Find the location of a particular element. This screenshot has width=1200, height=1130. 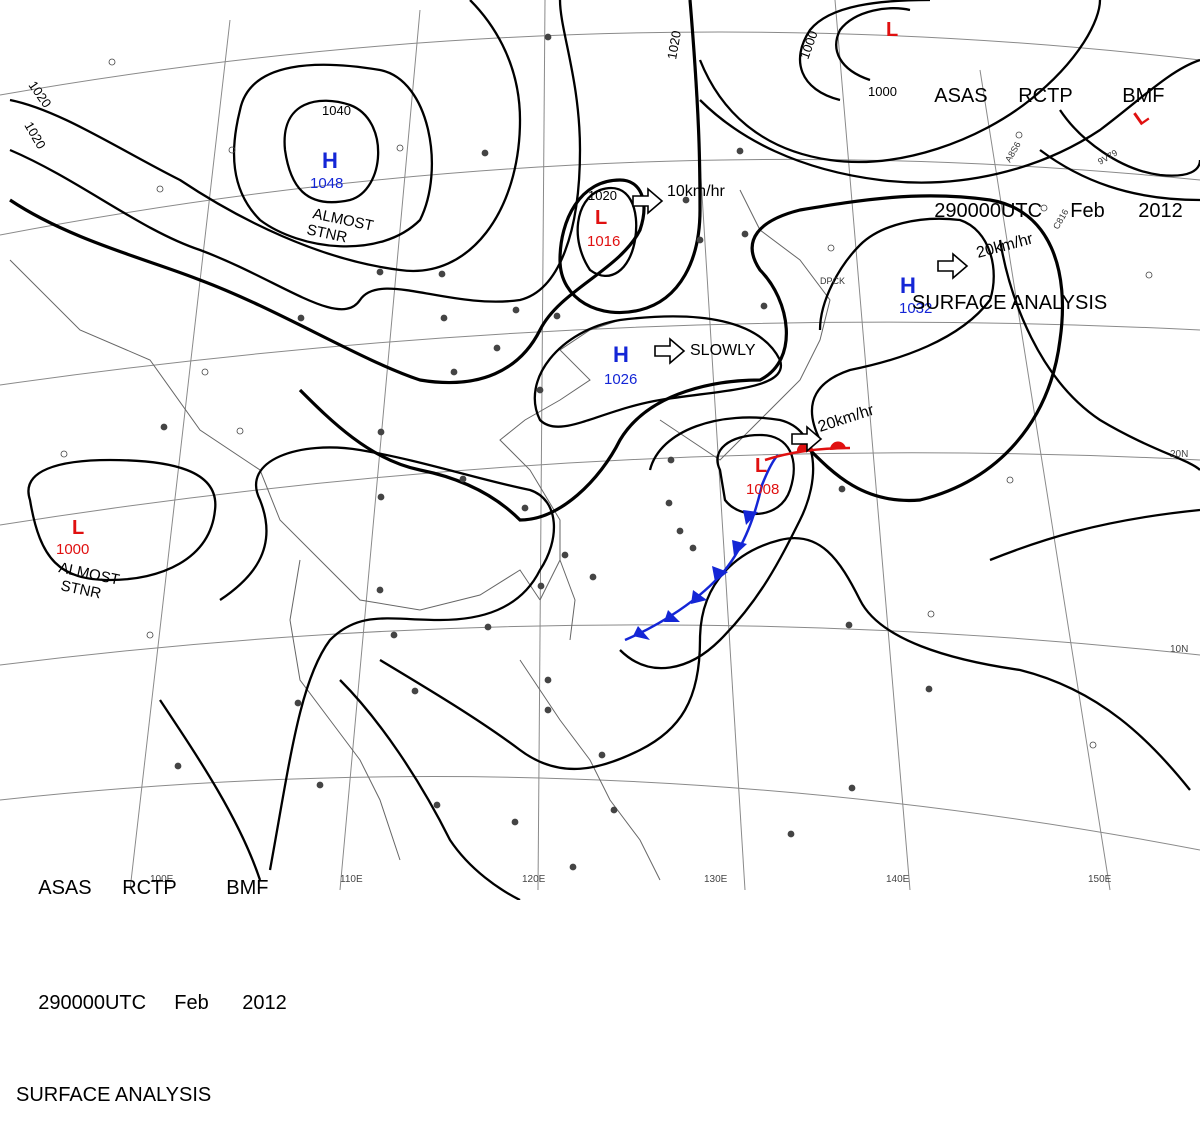

pressure-value: 1000 is located at coordinates (72, 549).